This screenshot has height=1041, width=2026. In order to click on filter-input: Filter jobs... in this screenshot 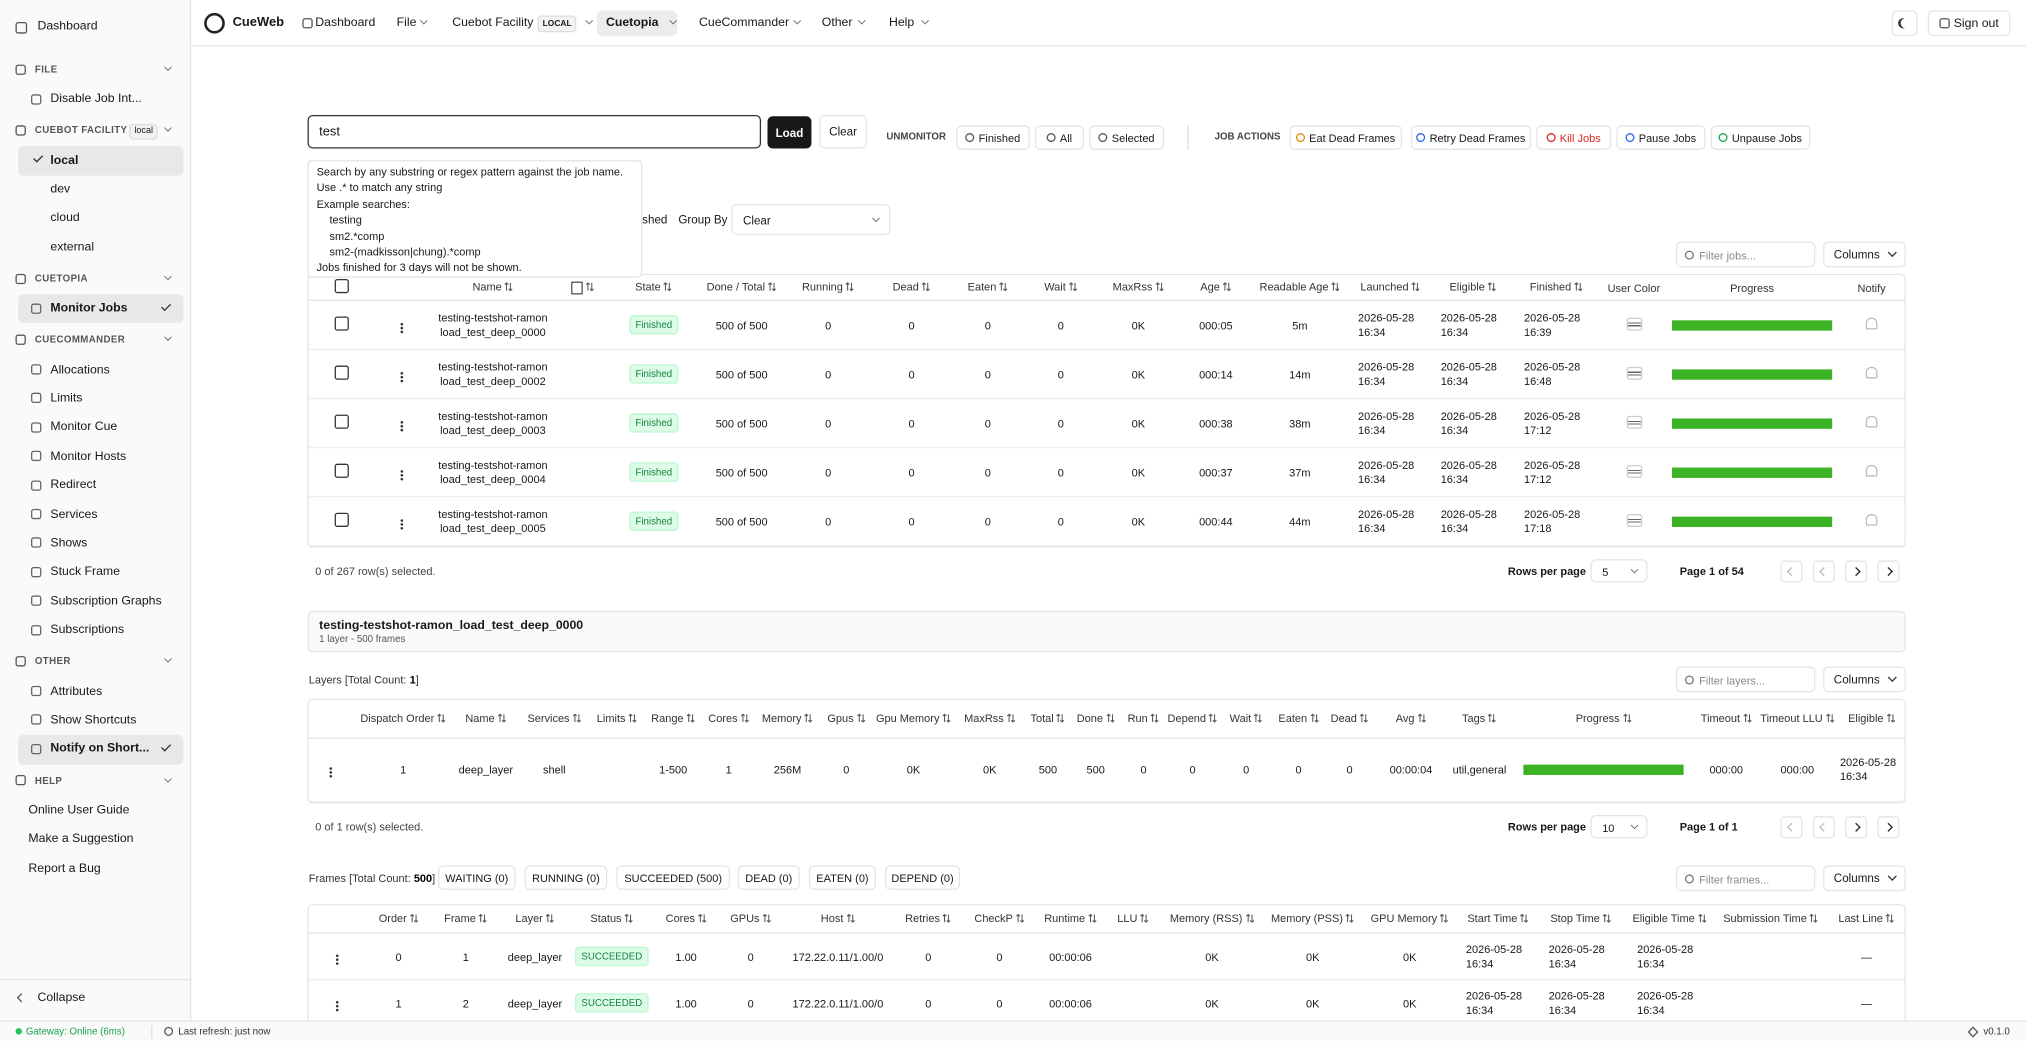, I will do `click(1745, 254)`.